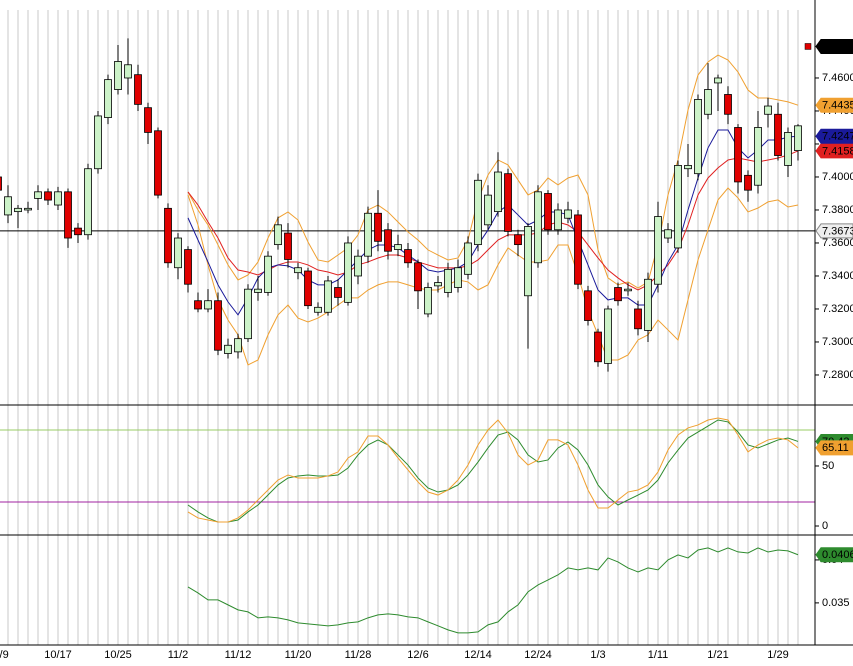 This screenshot has width=853, height=666. I want to click on x-tick-label: 11/28, so click(358, 655).